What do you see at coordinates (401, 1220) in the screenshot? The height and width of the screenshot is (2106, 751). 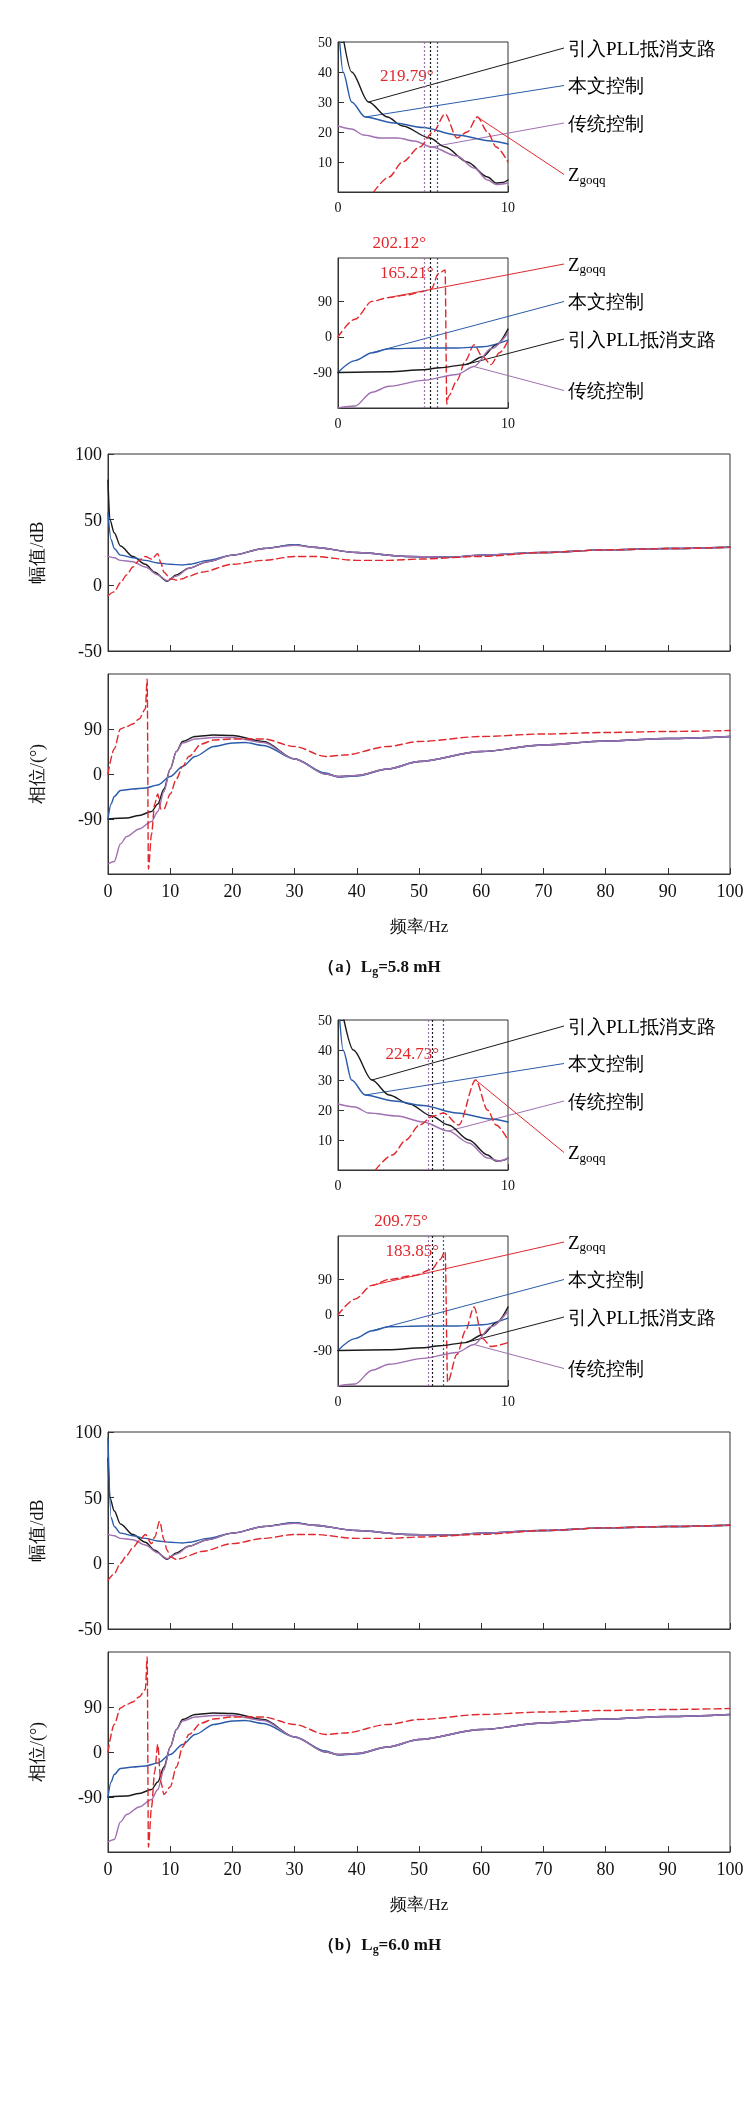 I see `text: 209.75°` at bounding box center [401, 1220].